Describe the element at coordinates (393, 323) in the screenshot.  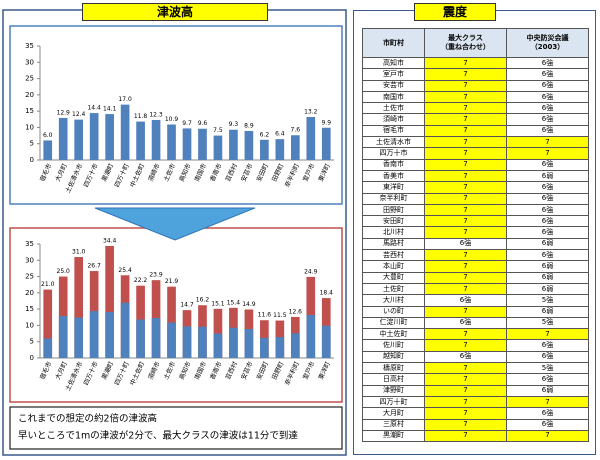
I see `cell: 仁淀川町` at that location.